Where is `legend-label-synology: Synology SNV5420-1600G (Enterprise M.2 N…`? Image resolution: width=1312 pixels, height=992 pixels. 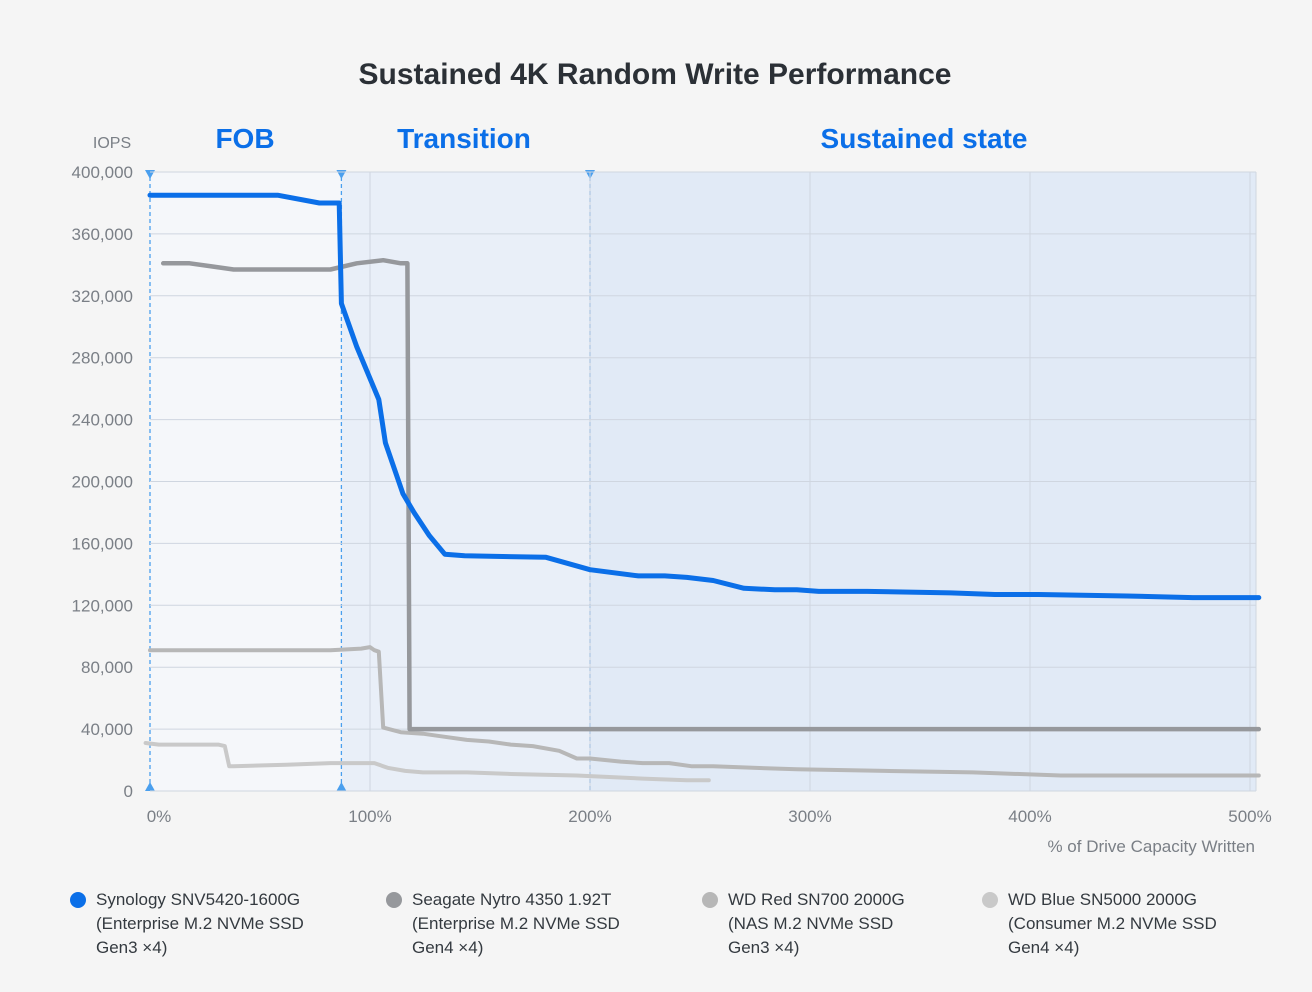
legend-label-synology: Synology SNV5420-1600G (Enterprise M.2 N… is located at coordinates (200, 924).